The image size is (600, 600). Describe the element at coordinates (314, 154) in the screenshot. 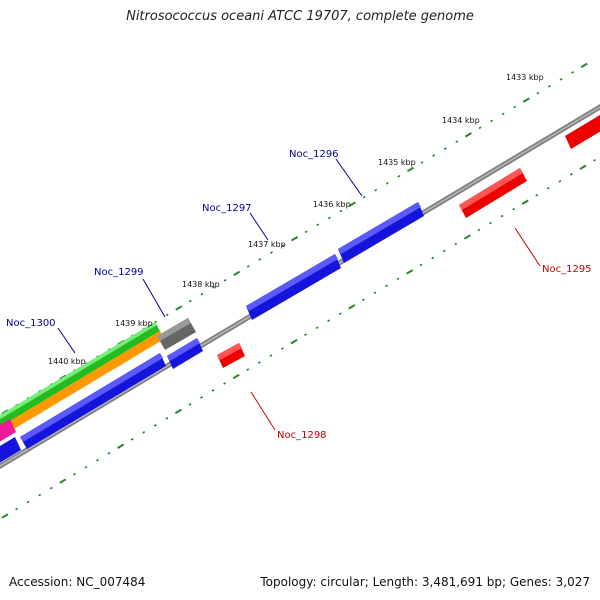

I see `gene-label-noc-1296: Noc_1296` at that location.